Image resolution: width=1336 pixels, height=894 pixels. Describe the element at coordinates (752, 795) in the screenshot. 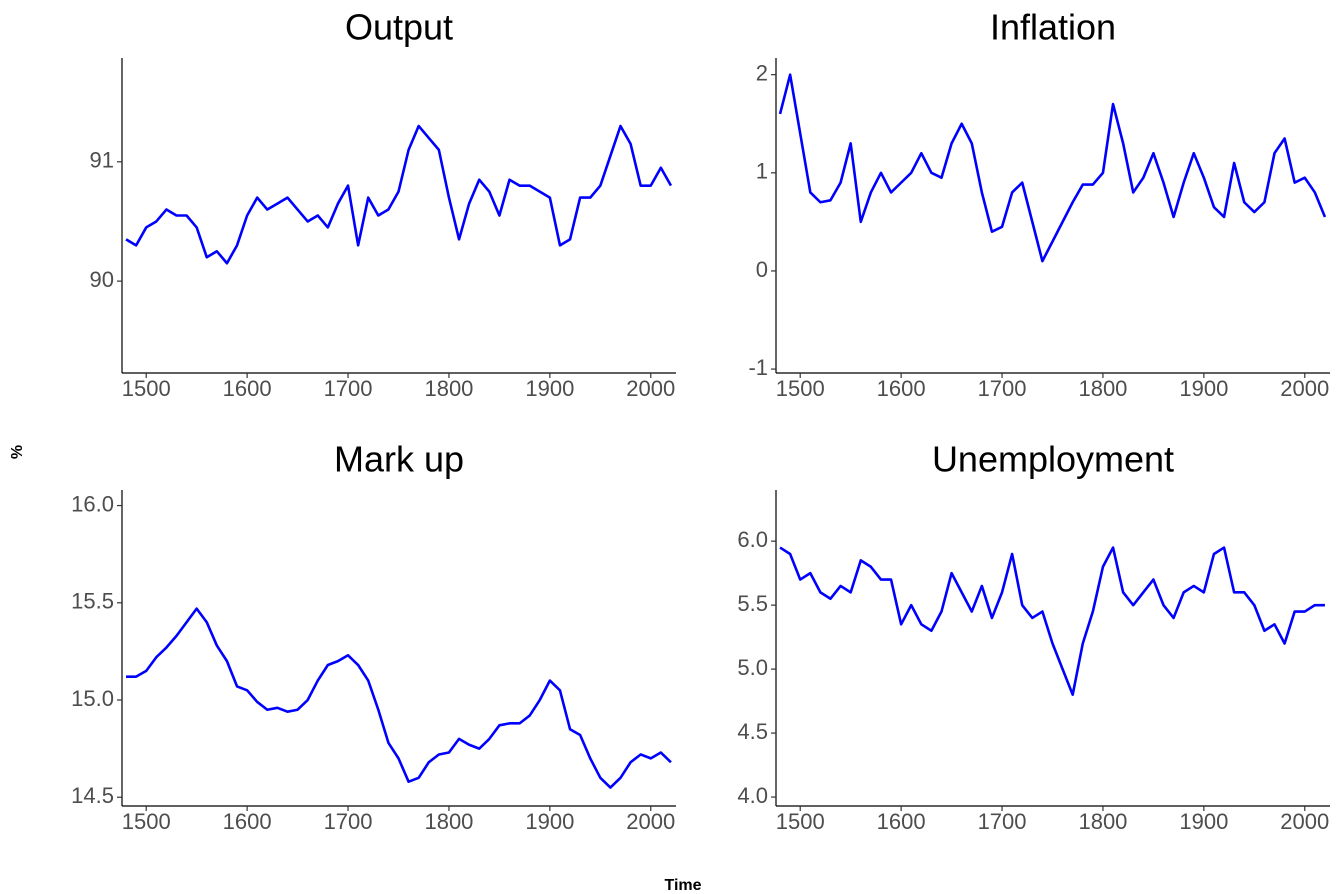

I see `y-tick-label: 4.0` at that location.